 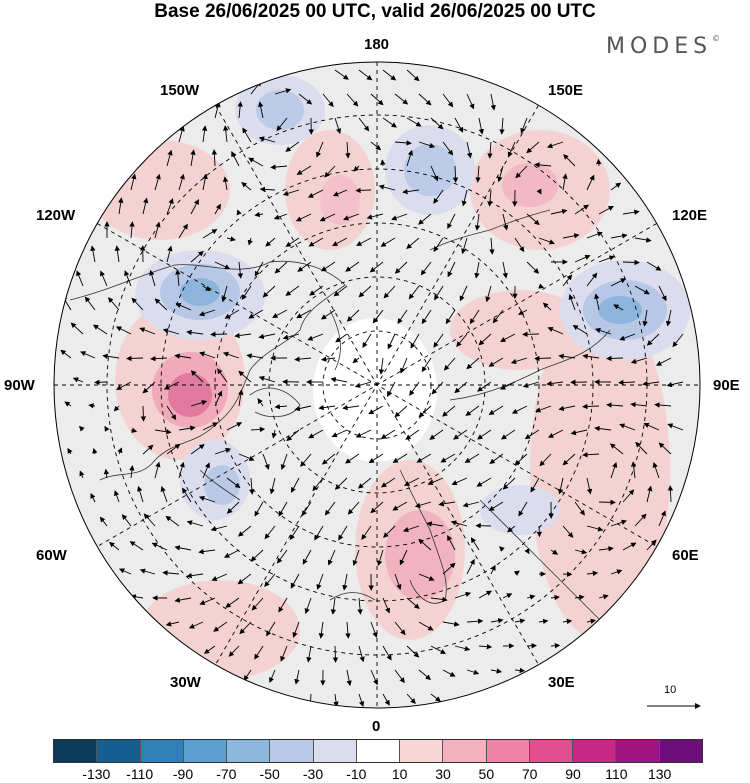 I want to click on lon-label-120e: 120E, so click(x=690, y=215).